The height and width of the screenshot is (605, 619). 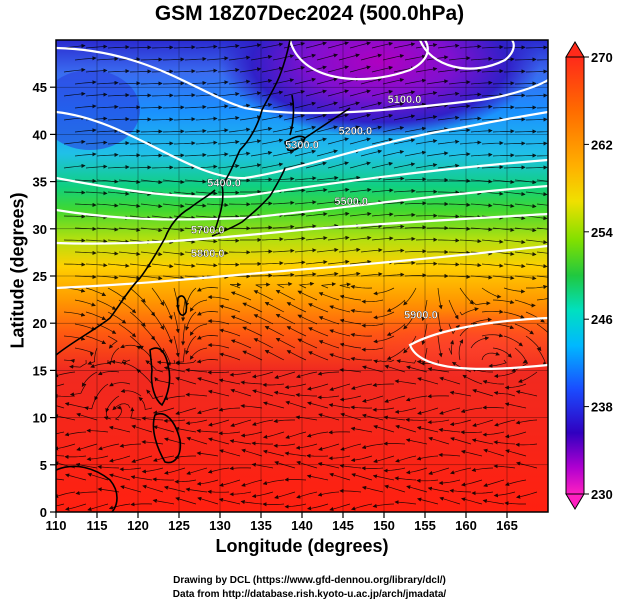 What do you see at coordinates (208, 254) in the screenshot?
I see `contour-label: 5800.0` at bounding box center [208, 254].